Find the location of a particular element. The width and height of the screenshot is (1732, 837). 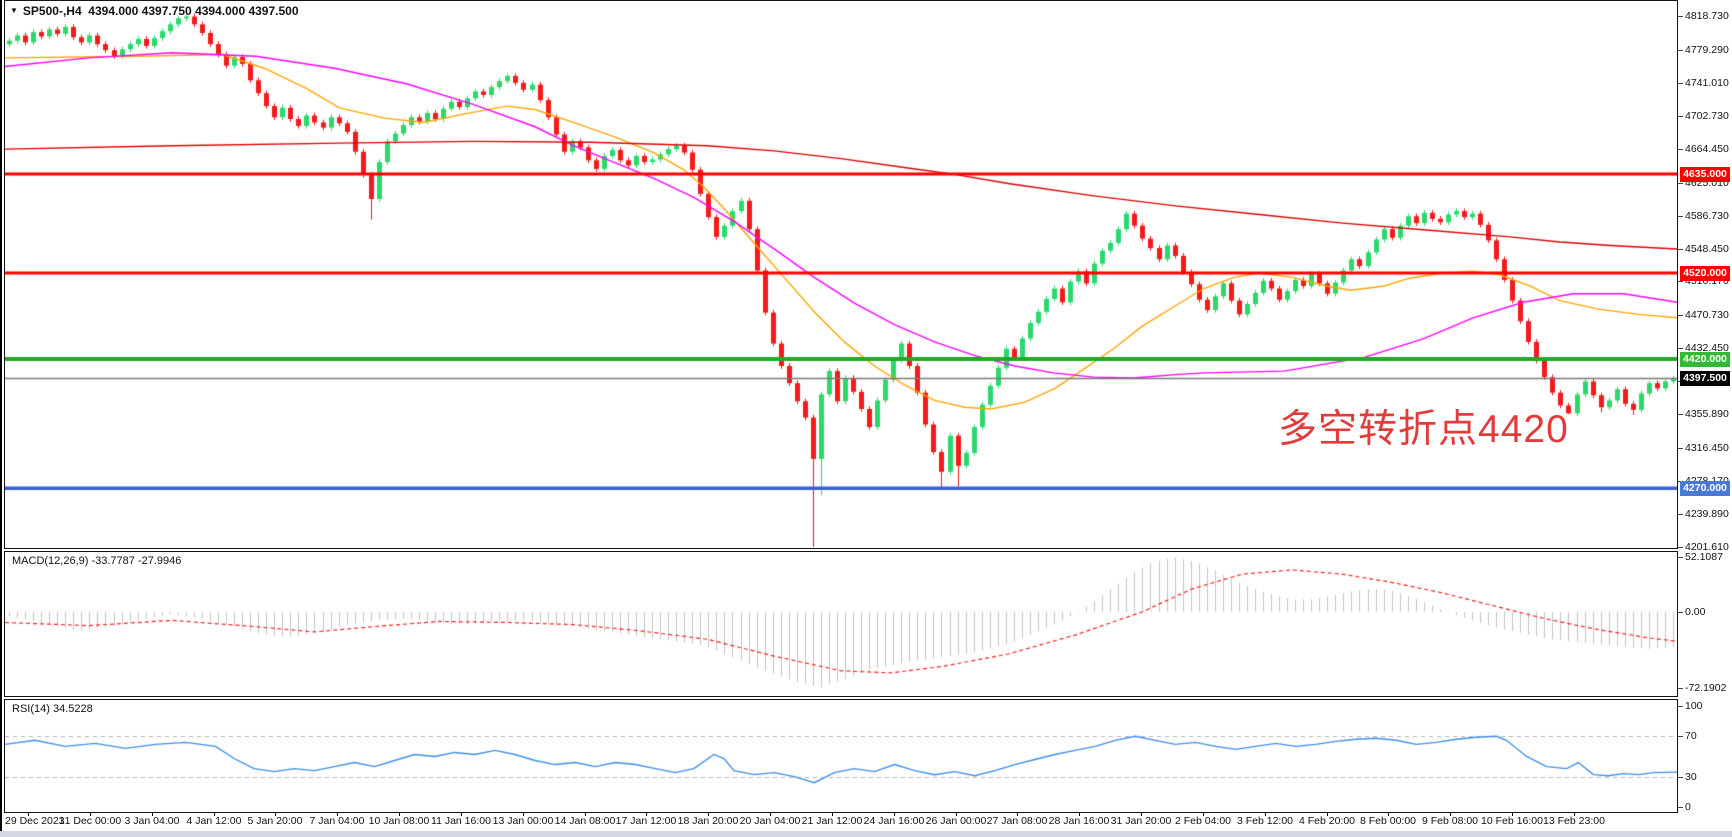

ohlc-values: 4394.000 4397.750 4394.000 4397.500 is located at coordinates (193, 11).